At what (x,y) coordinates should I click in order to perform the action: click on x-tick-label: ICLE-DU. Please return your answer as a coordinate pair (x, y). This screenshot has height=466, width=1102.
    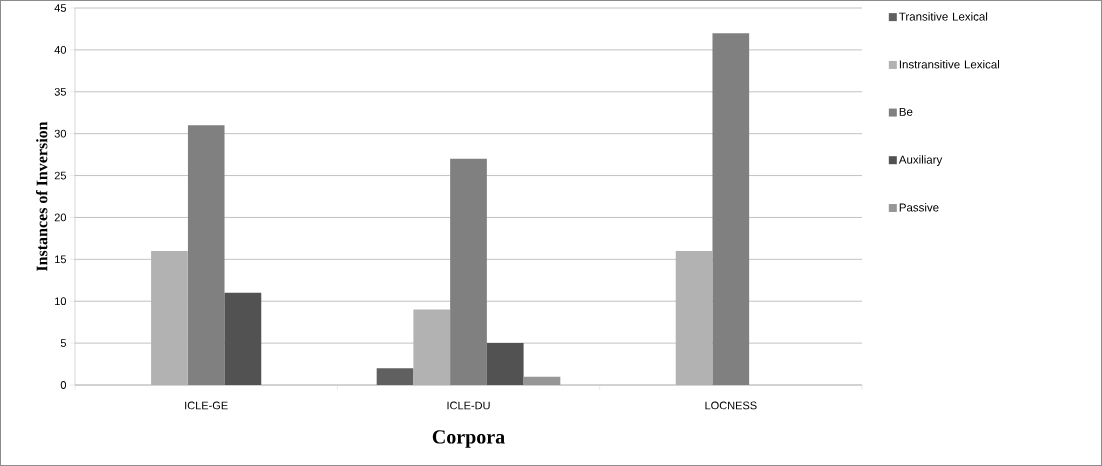
    Looking at the image, I should click on (468, 405).